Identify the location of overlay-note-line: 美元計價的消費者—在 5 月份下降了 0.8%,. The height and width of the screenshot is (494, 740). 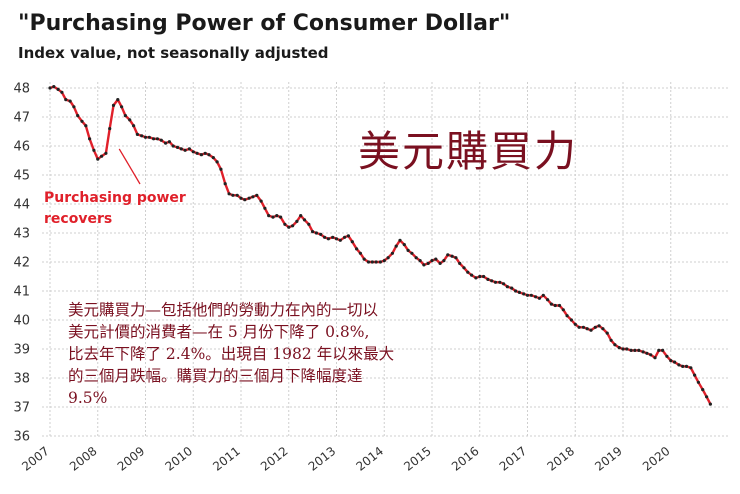
(219, 332).